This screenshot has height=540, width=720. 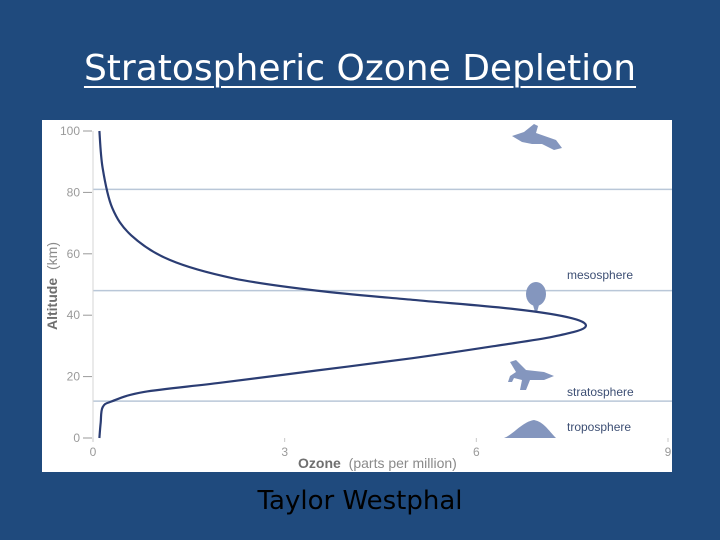 What do you see at coordinates (537, 137) in the screenshot?
I see `space-shuttle-icon` at bounding box center [537, 137].